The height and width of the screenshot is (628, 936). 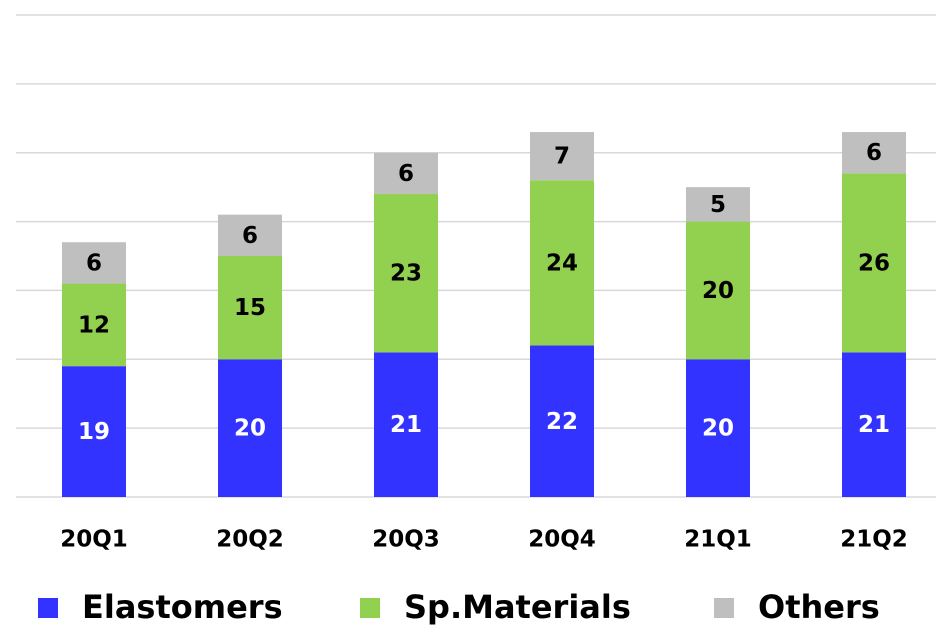 I want to click on data-label: 22, so click(x=562, y=422).